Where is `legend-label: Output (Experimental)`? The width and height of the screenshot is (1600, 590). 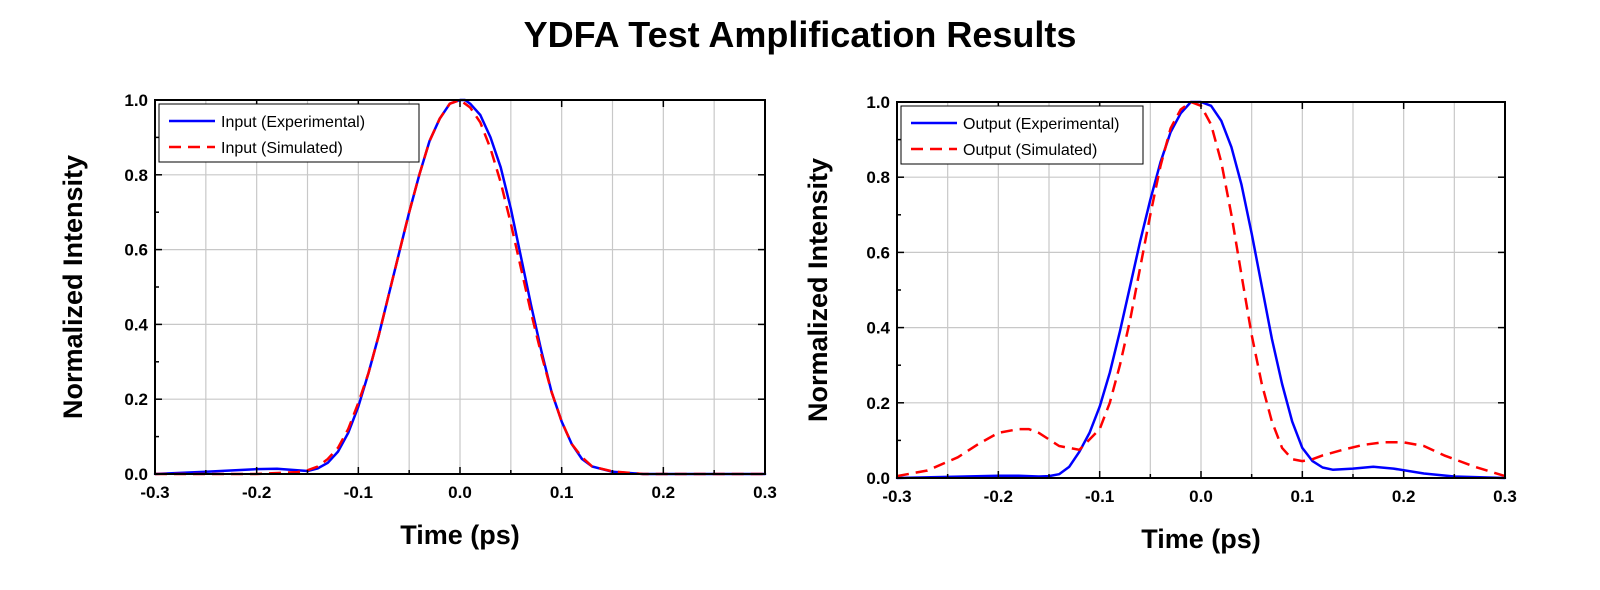 legend-label: Output (Experimental) is located at coordinates (1041, 124).